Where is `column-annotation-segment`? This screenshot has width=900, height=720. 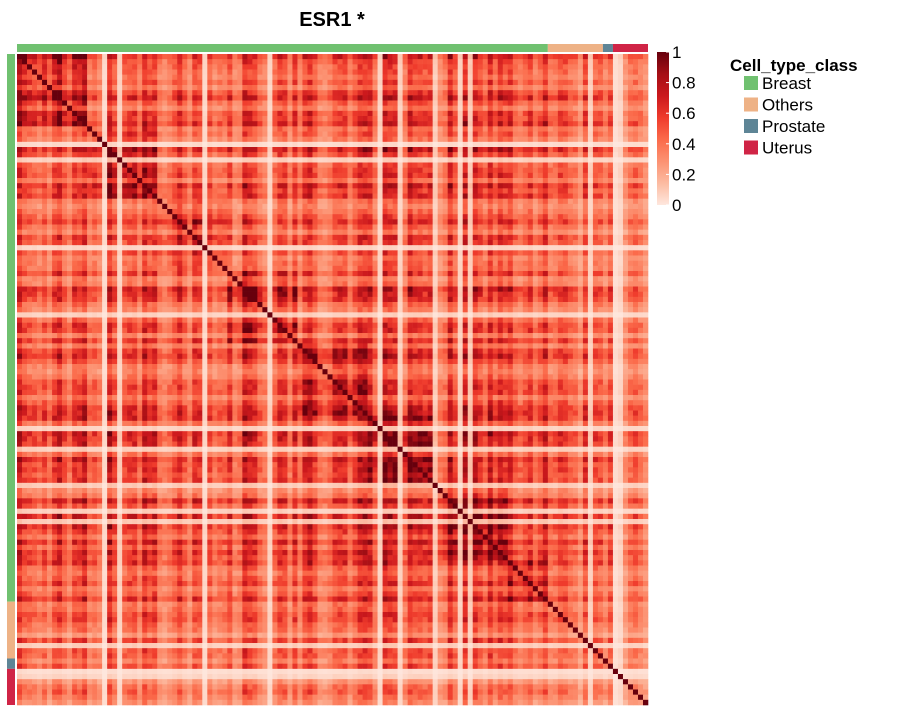
column-annotation-segment is located at coordinates (607, 48).